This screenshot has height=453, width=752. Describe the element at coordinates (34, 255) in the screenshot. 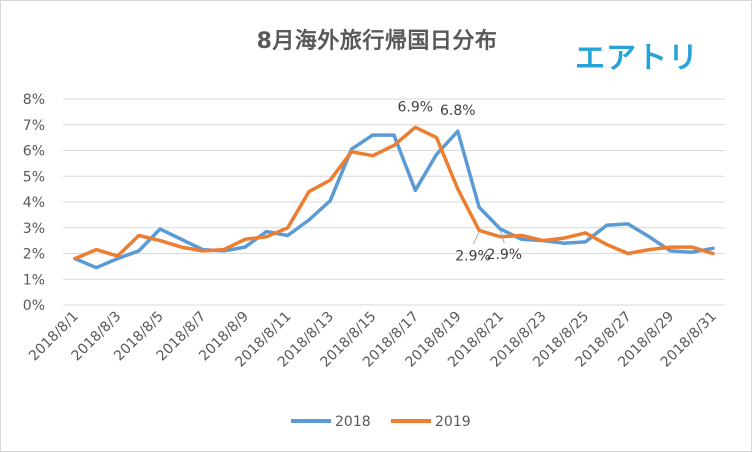

I see `y-tick-label: 2%` at that location.